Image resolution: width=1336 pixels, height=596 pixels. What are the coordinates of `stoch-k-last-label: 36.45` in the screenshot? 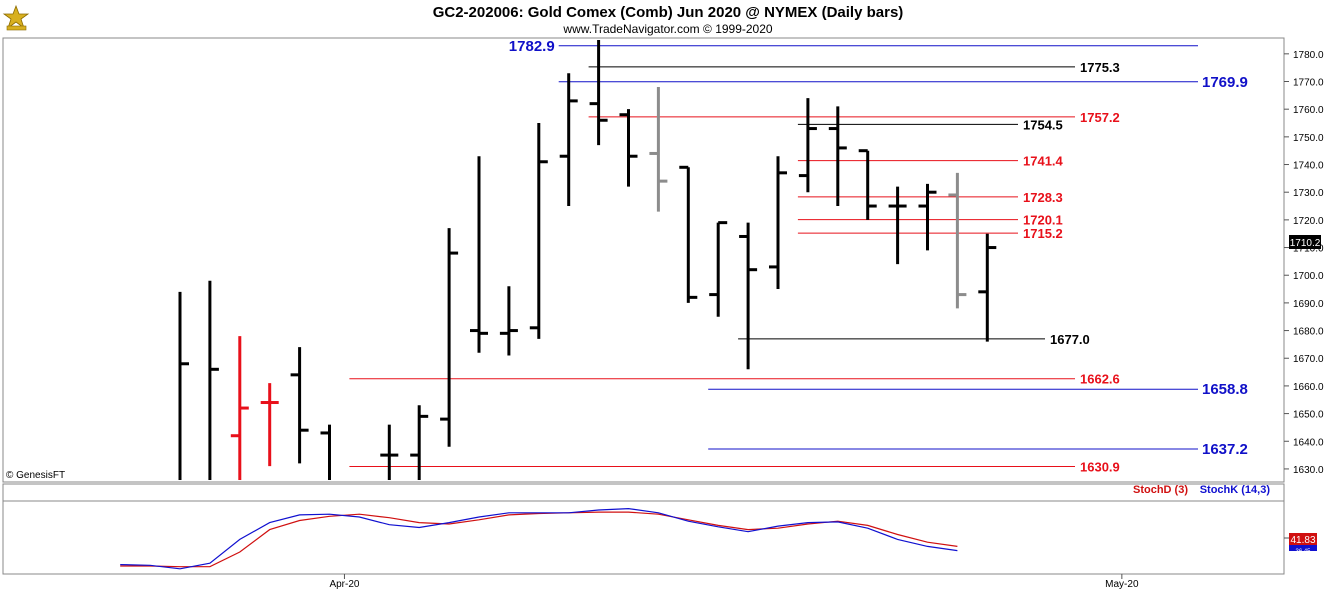 It's located at (1303, 552).